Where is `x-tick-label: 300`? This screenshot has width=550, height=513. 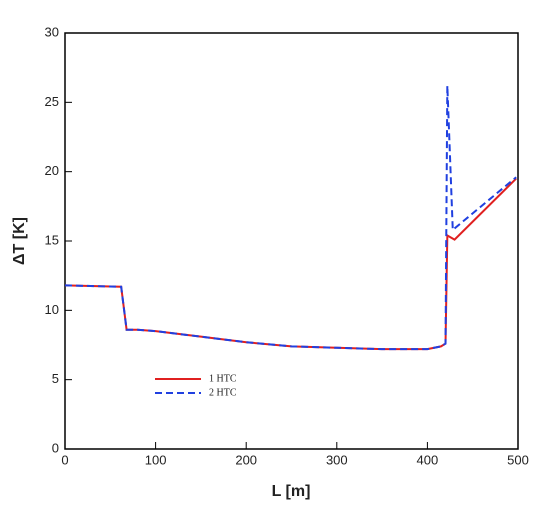 x-tick-label: 300 is located at coordinates (337, 459).